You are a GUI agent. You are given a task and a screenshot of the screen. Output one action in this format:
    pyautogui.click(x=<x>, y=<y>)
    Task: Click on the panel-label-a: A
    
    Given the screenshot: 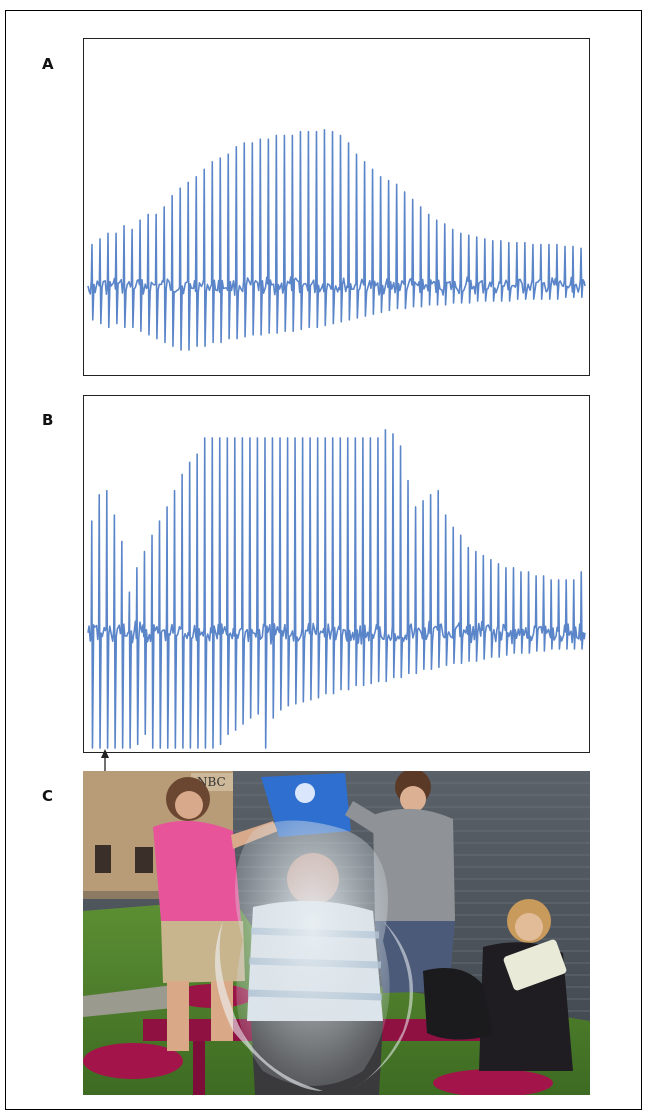 What is the action you would take?
    pyautogui.click(x=48, y=64)
    